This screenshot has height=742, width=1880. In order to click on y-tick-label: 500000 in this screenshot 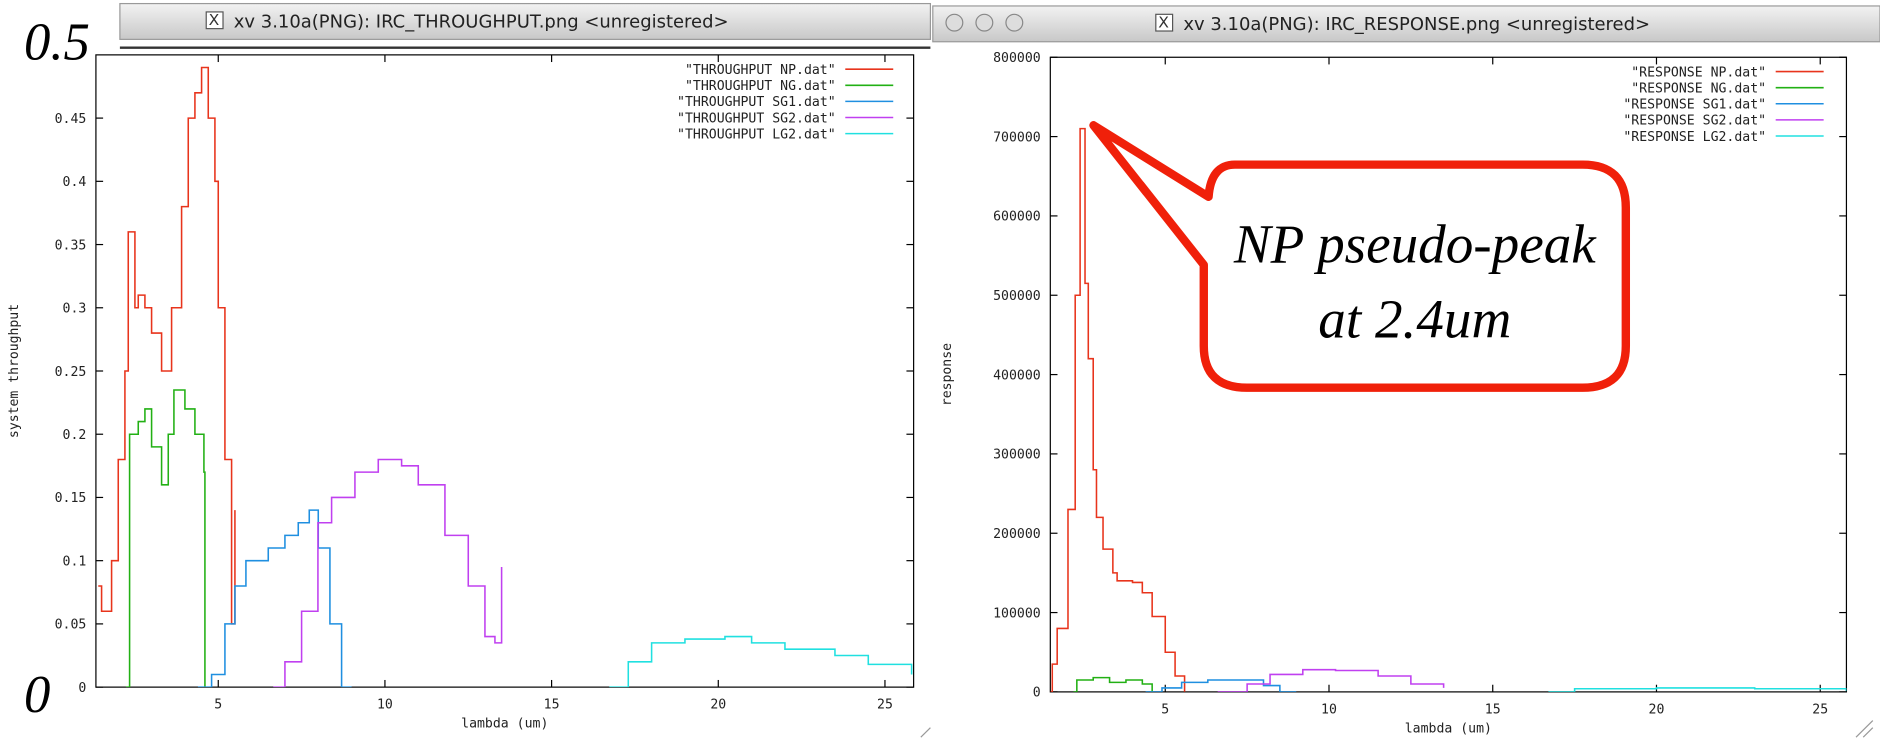, I will do `click(1017, 296)`.